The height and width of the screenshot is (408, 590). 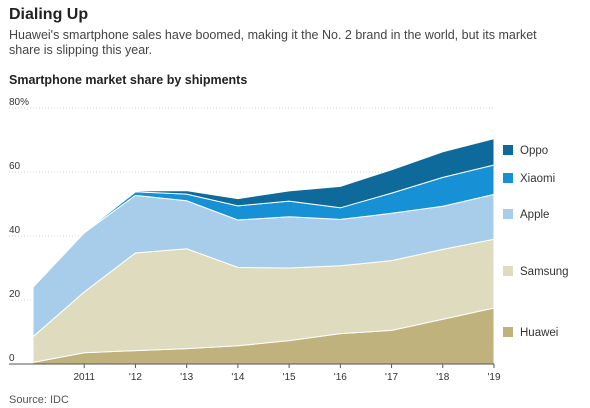 I want to click on legend-label-xiaomi: Xiaomi, so click(x=537, y=179).